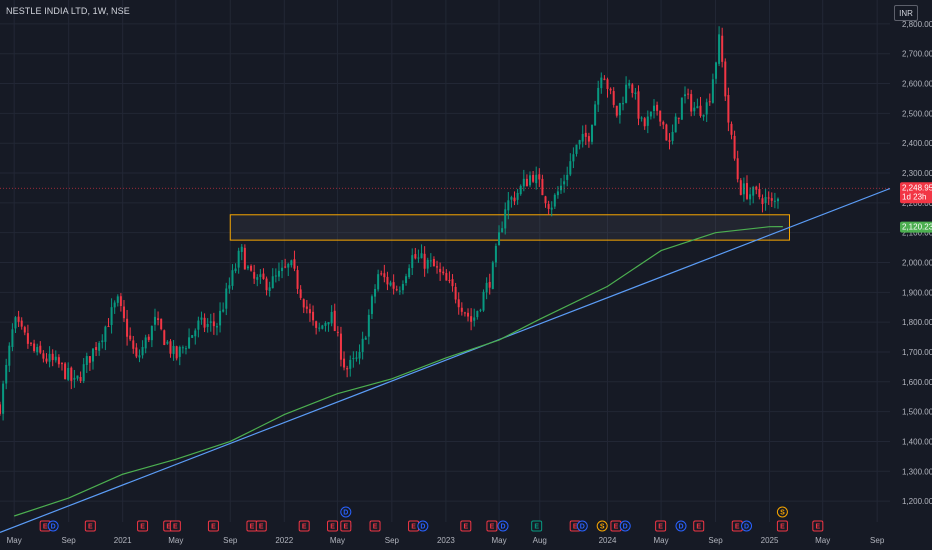 This screenshot has width=932, height=550. I want to click on y-tick-label: 1,500.00, so click(917, 412).